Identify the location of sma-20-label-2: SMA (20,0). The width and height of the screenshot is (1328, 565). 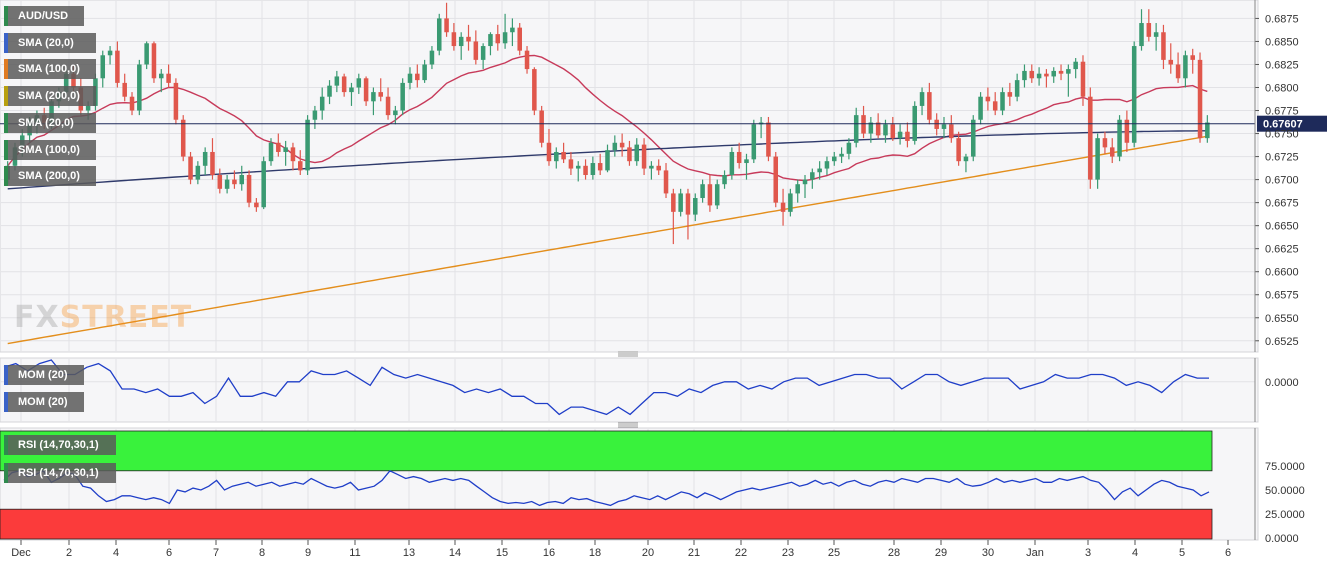
(50, 122).